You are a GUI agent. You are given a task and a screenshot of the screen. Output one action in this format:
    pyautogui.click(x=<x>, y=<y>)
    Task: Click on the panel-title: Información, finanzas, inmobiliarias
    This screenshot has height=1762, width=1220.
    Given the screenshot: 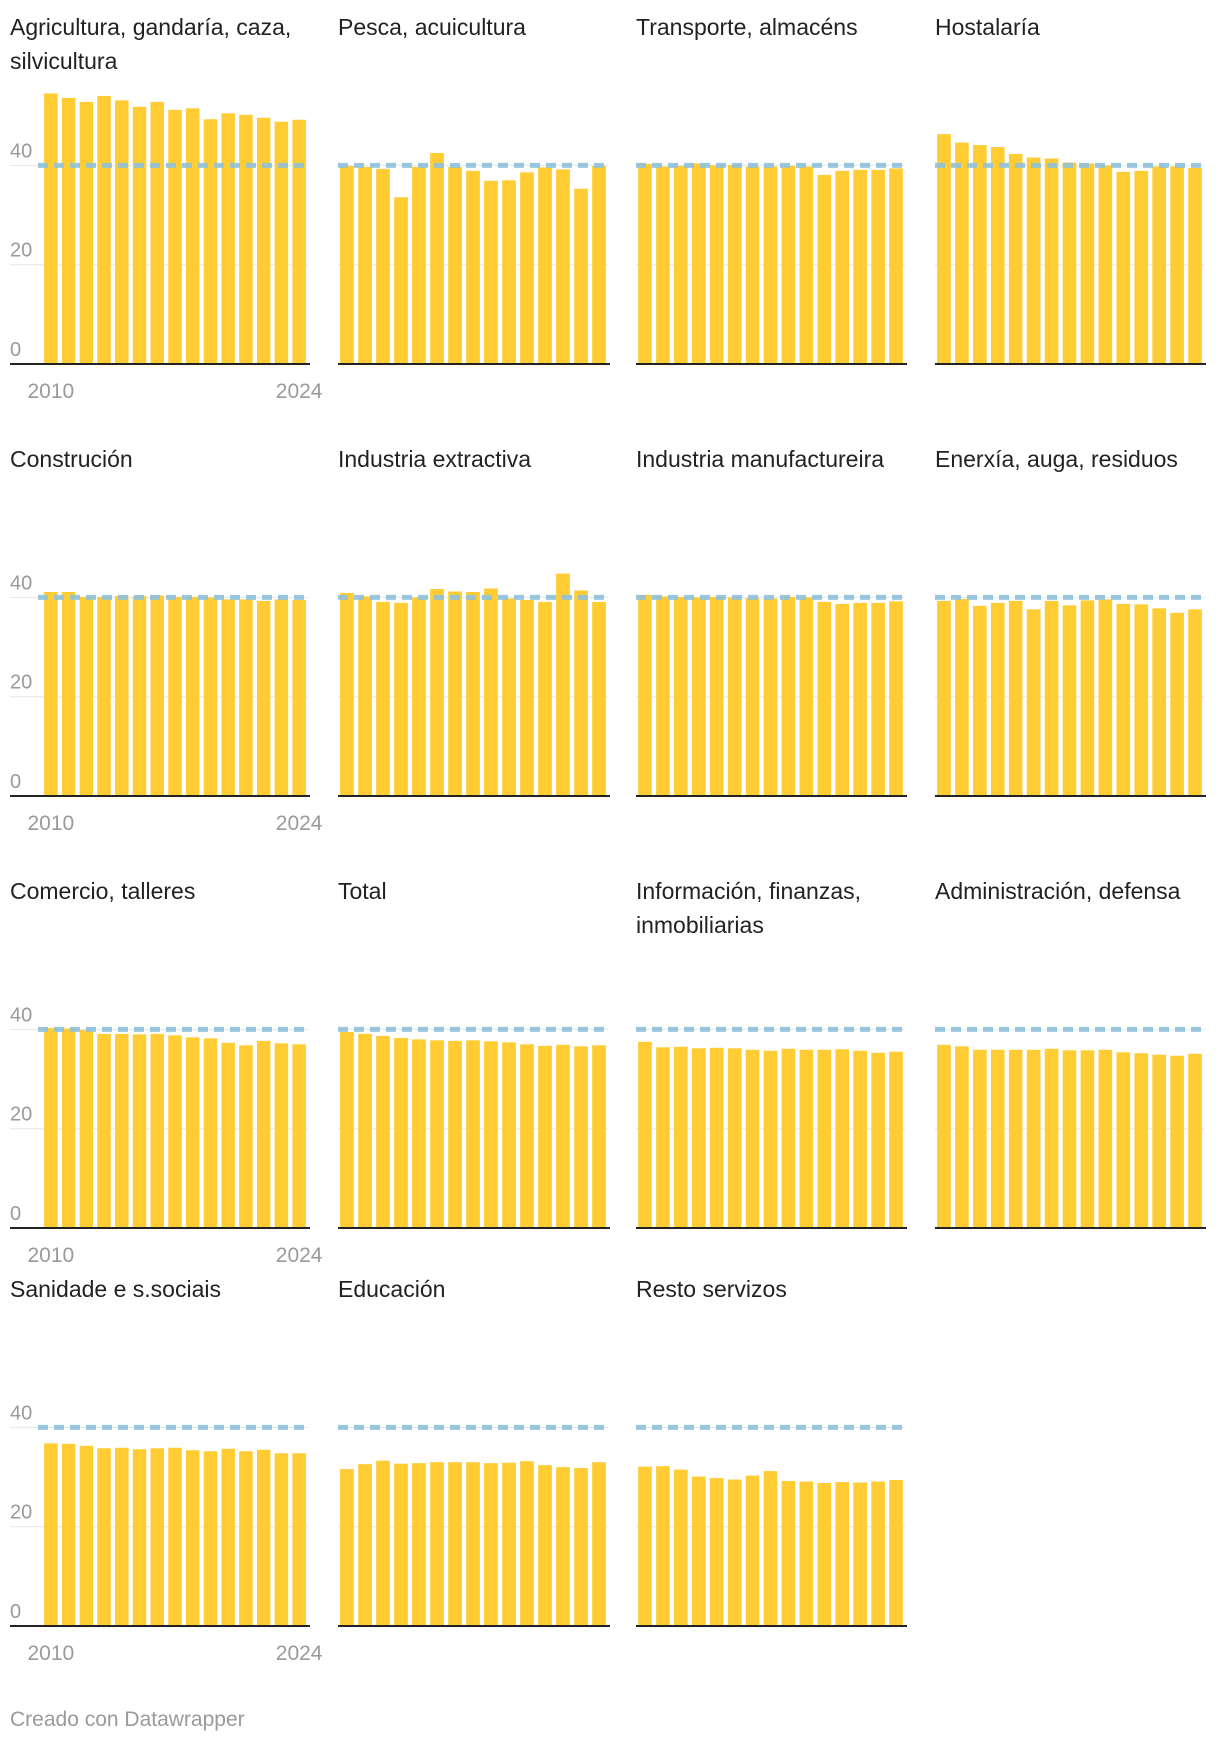 What is the action you would take?
    pyautogui.click(x=749, y=908)
    